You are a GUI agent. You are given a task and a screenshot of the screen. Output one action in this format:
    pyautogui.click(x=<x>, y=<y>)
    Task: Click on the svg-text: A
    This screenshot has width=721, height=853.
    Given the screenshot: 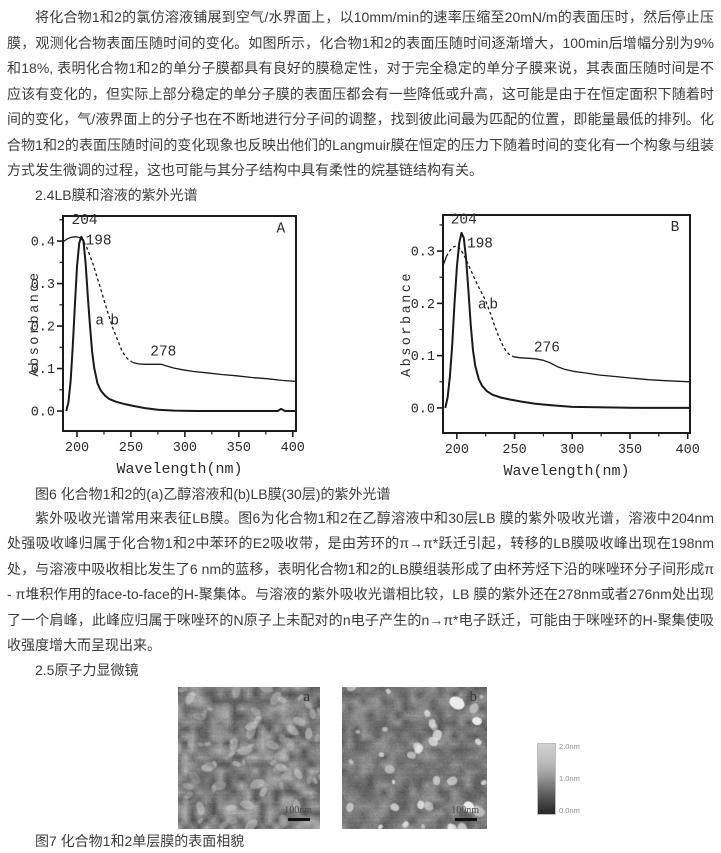 What is the action you would take?
    pyautogui.click(x=281, y=229)
    